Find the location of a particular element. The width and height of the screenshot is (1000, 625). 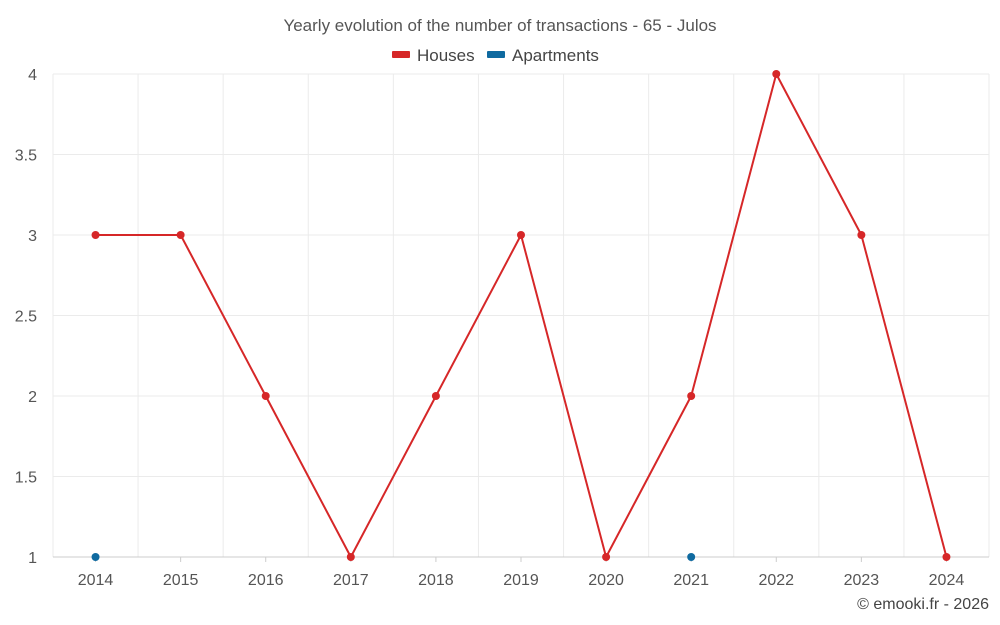

legend-swatch-houses is located at coordinates (401, 54).